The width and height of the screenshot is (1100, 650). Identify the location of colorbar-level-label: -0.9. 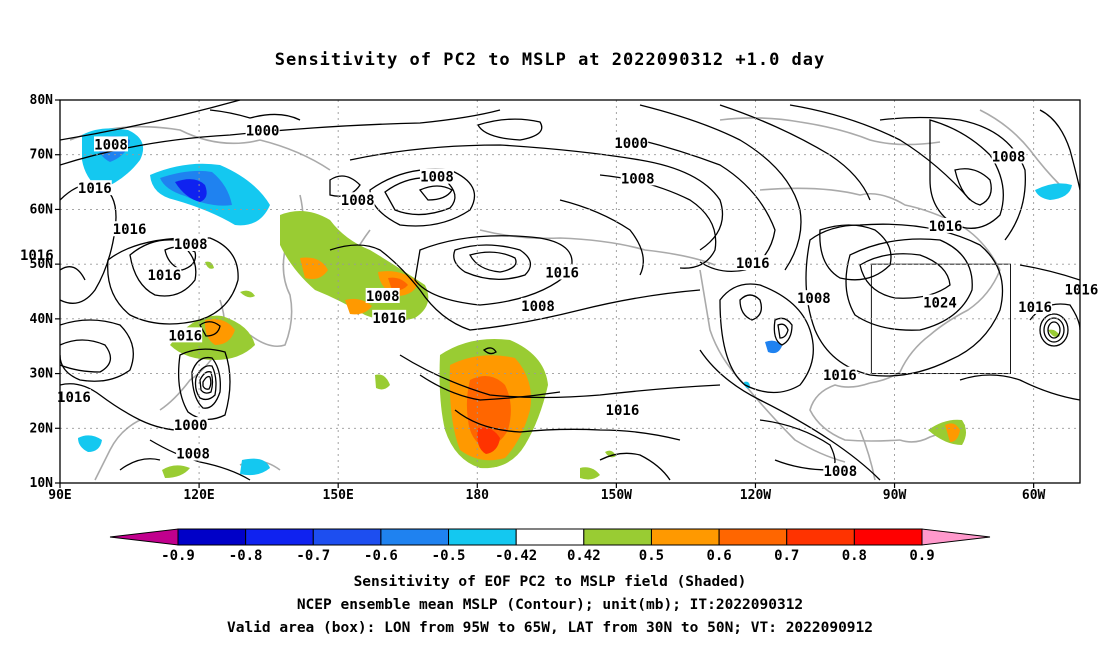
(178, 556).